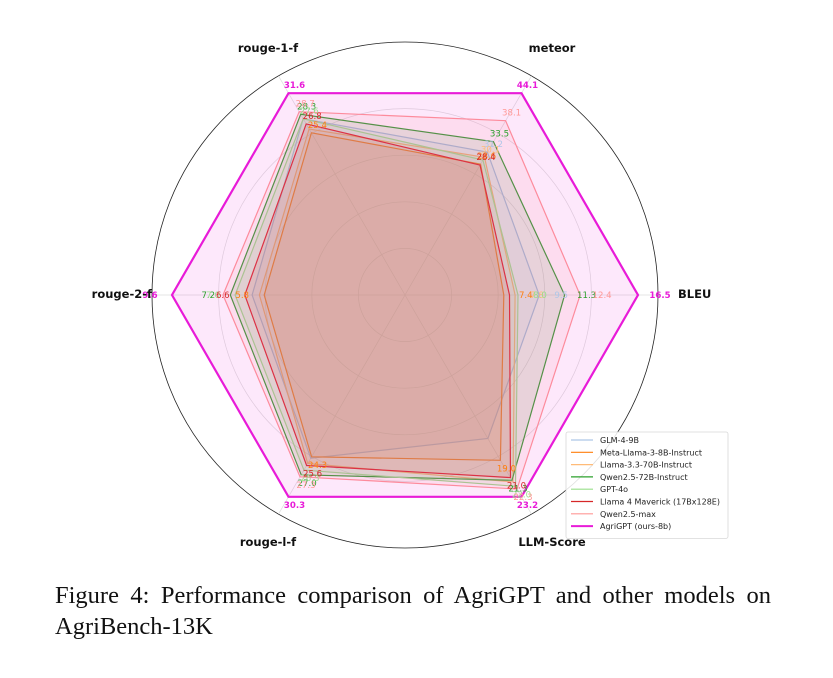  What do you see at coordinates (644, 477) in the screenshot?
I see `legend-entry: Qwen2.5-72B-Instruct` at bounding box center [644, 477].